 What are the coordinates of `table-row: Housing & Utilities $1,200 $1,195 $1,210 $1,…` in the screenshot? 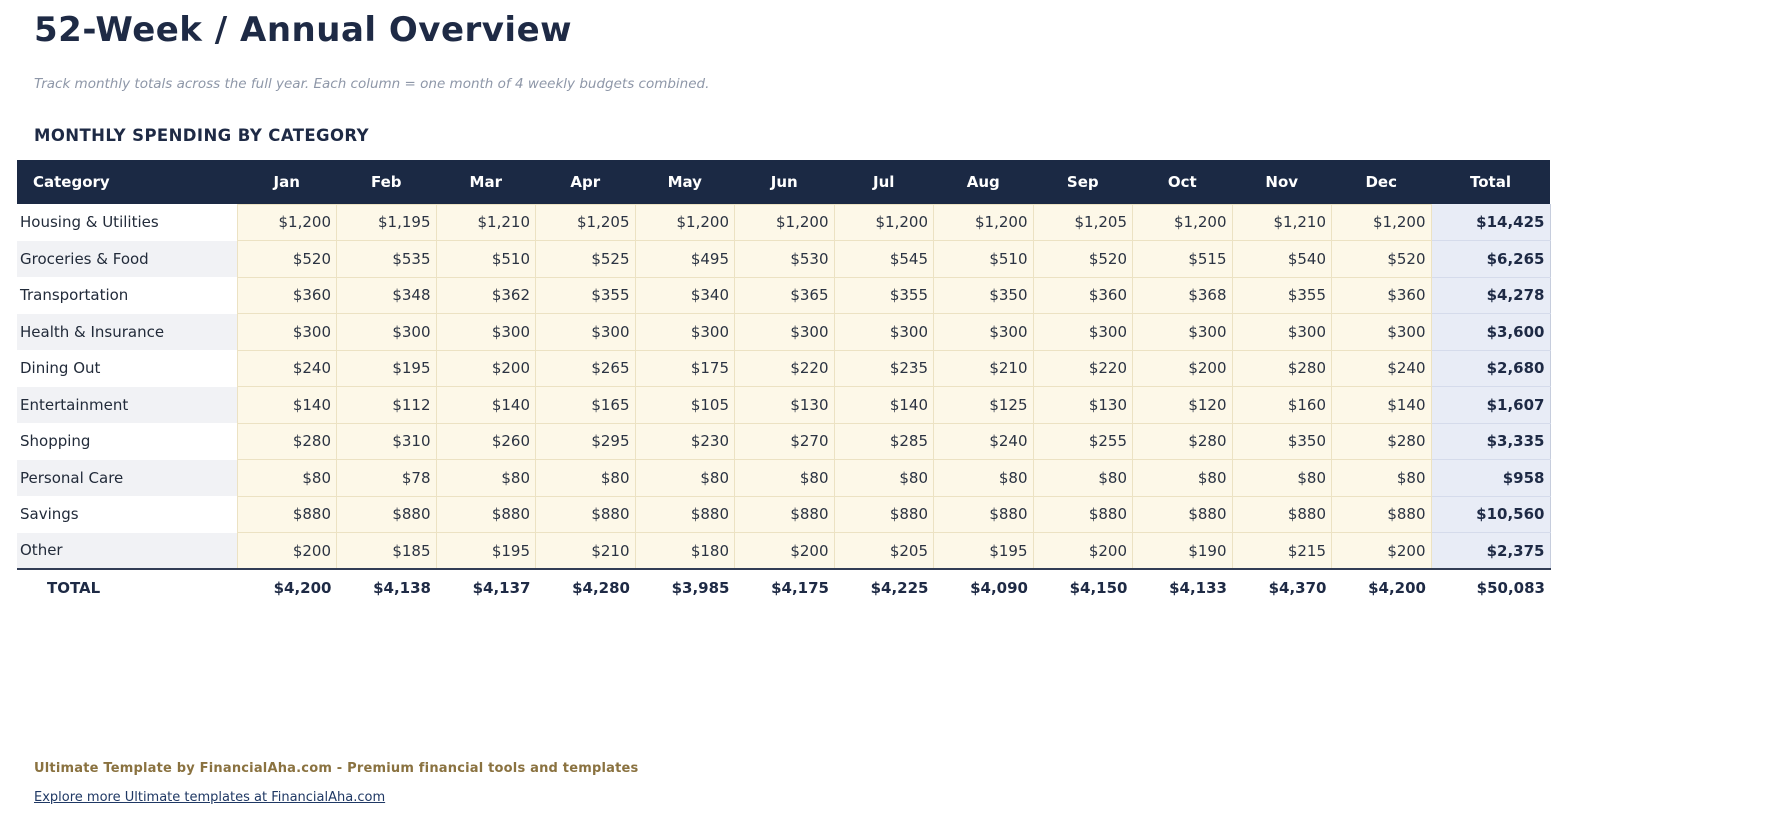 It's located at (784, 222).